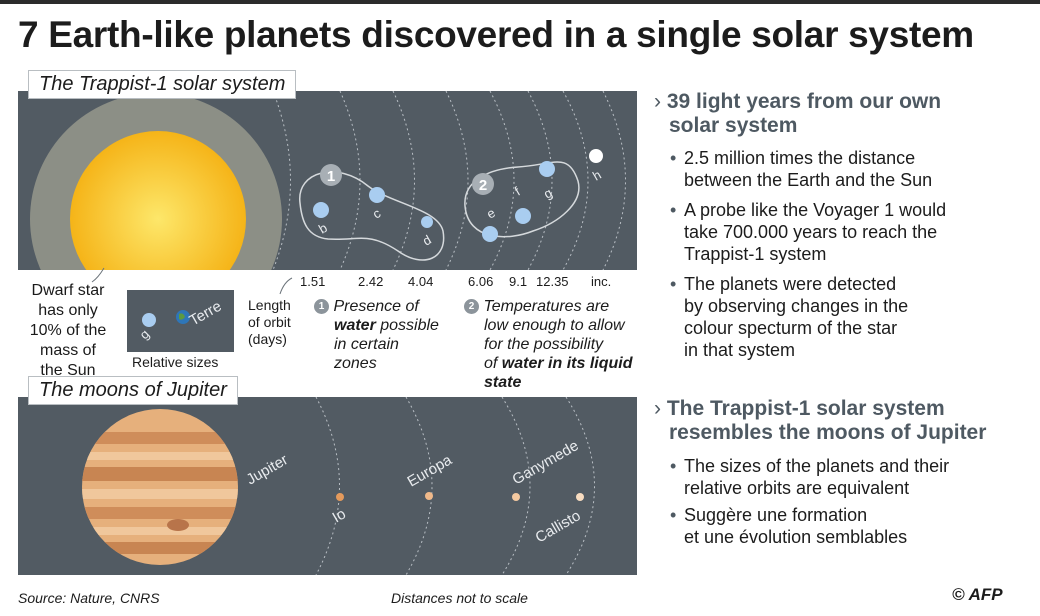 The image size is (1040, 616). I want to click on note-2-text: water in its liquid, so click(567, 363).